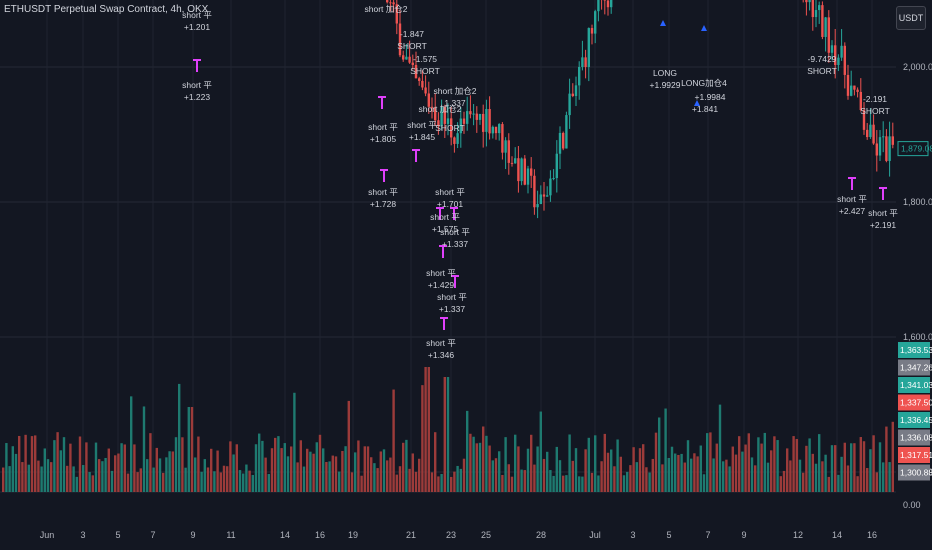  I want to click on time-tick-label: 16, so click(320, 535).